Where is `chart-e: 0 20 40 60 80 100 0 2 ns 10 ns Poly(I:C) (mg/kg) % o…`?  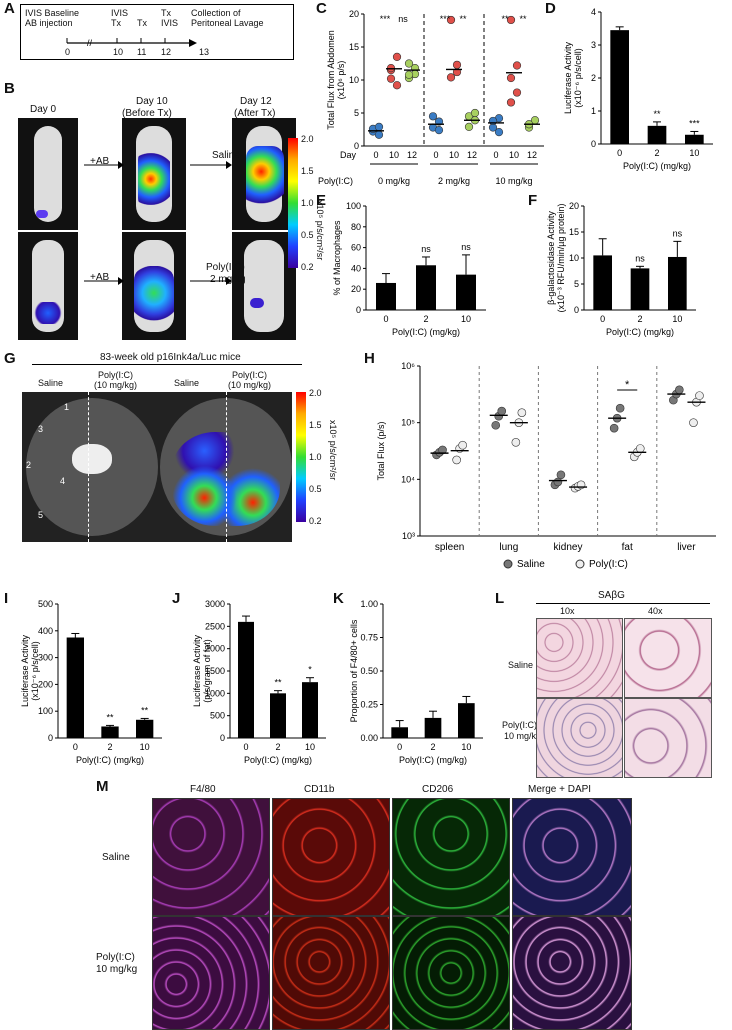
chart-e: 0 20 40 60 80 100 0 2 ns 10 ns Poly(I:C) (mg/kg) % o… is located at coordinates (409, 269).